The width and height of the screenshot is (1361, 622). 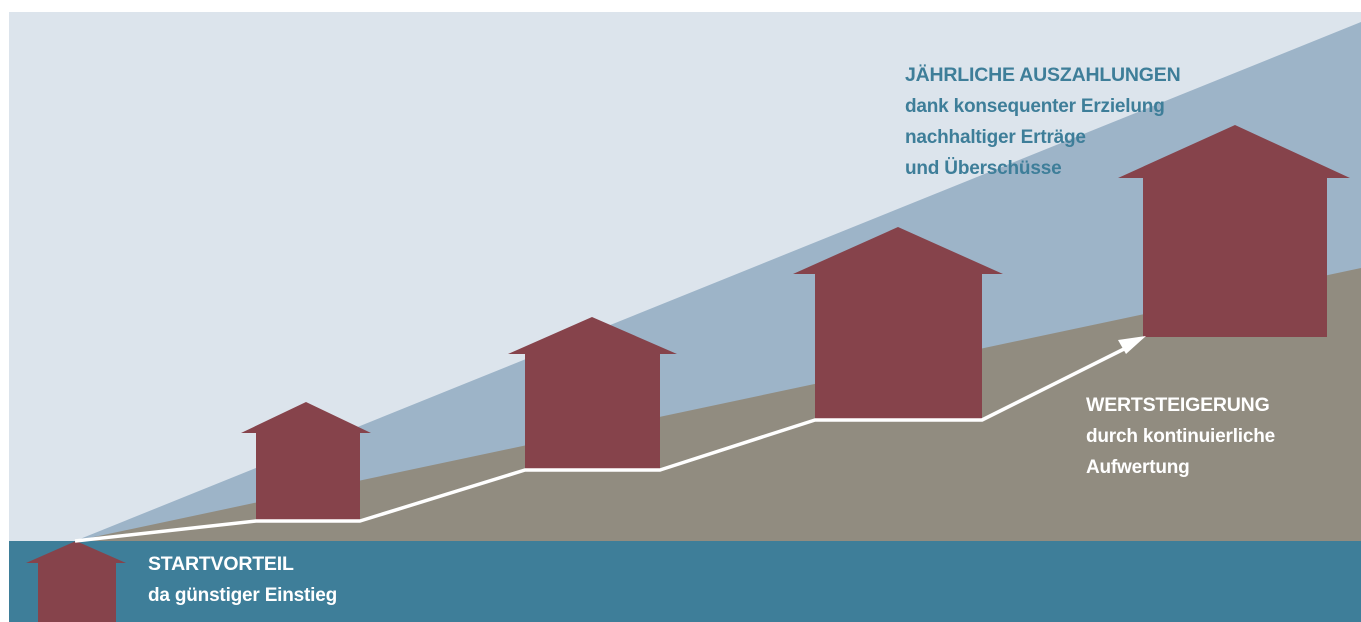 I want to click on startvorteil-line-1: da günstiger Einstieg, so click(x=242, y=595).